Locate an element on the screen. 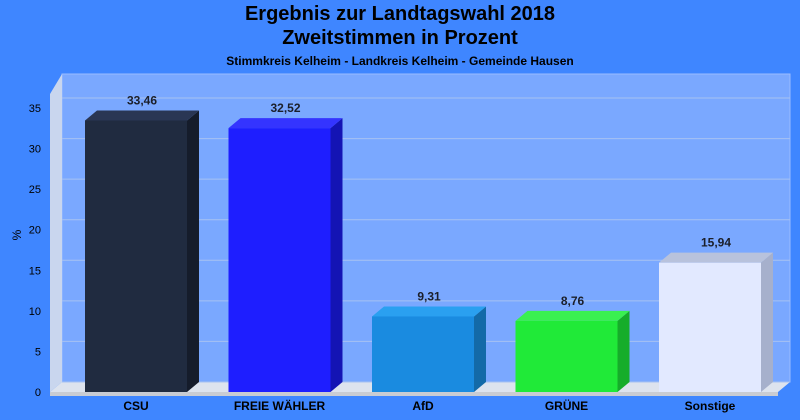 The height and width of the screenshot is (420, 800). bar-value-label: 33,46 is located at coordinates (142, 100).